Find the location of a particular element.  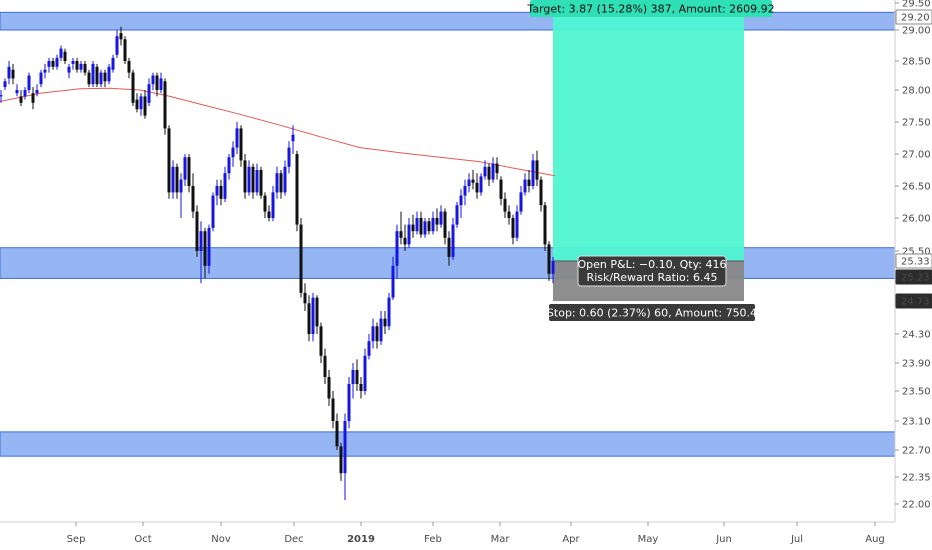

price-tick-label: 26.50 is located at coordinates (916, 187).